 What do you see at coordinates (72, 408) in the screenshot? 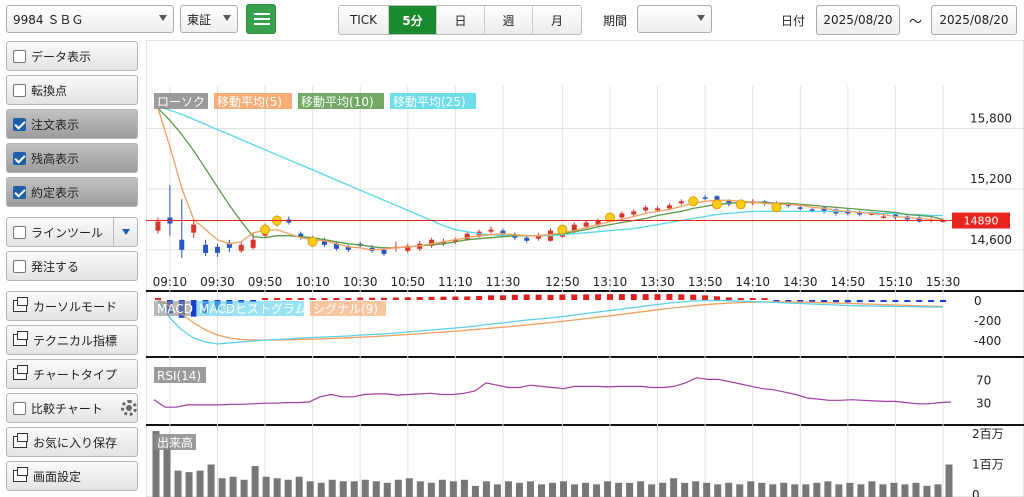
I see `toggle-compare-chart: 比較チャート` at bounding box center [72, 408].